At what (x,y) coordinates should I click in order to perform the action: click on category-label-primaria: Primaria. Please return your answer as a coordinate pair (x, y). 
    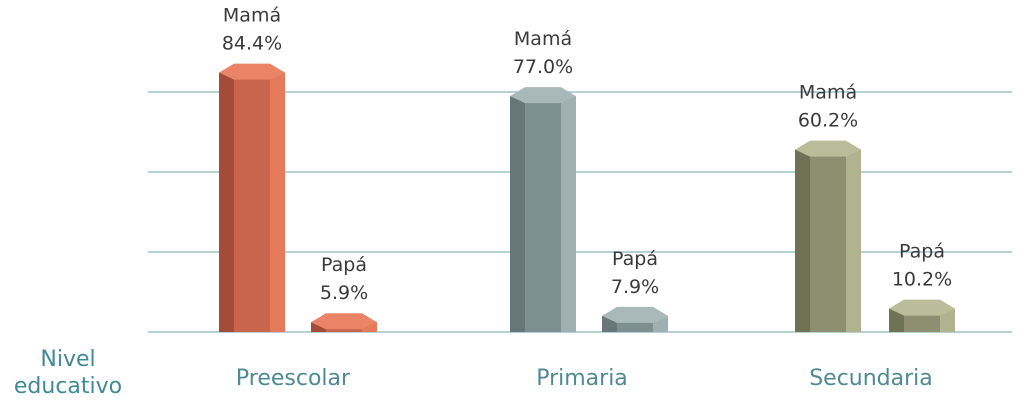
    Looking at the image, I should click on (582, 378).